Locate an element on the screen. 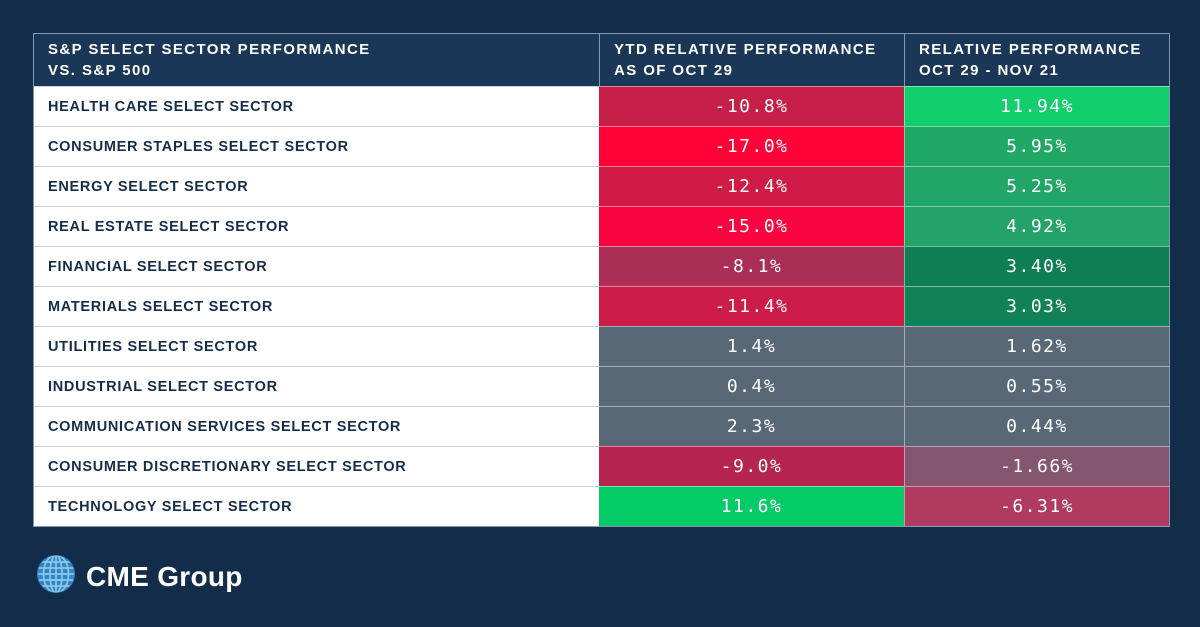 Image resolution: width=1200 pixels, height=627 pixels. sector-name: TECHNOLOGY SELECT SECTOR is located at coordinates (316, 506).